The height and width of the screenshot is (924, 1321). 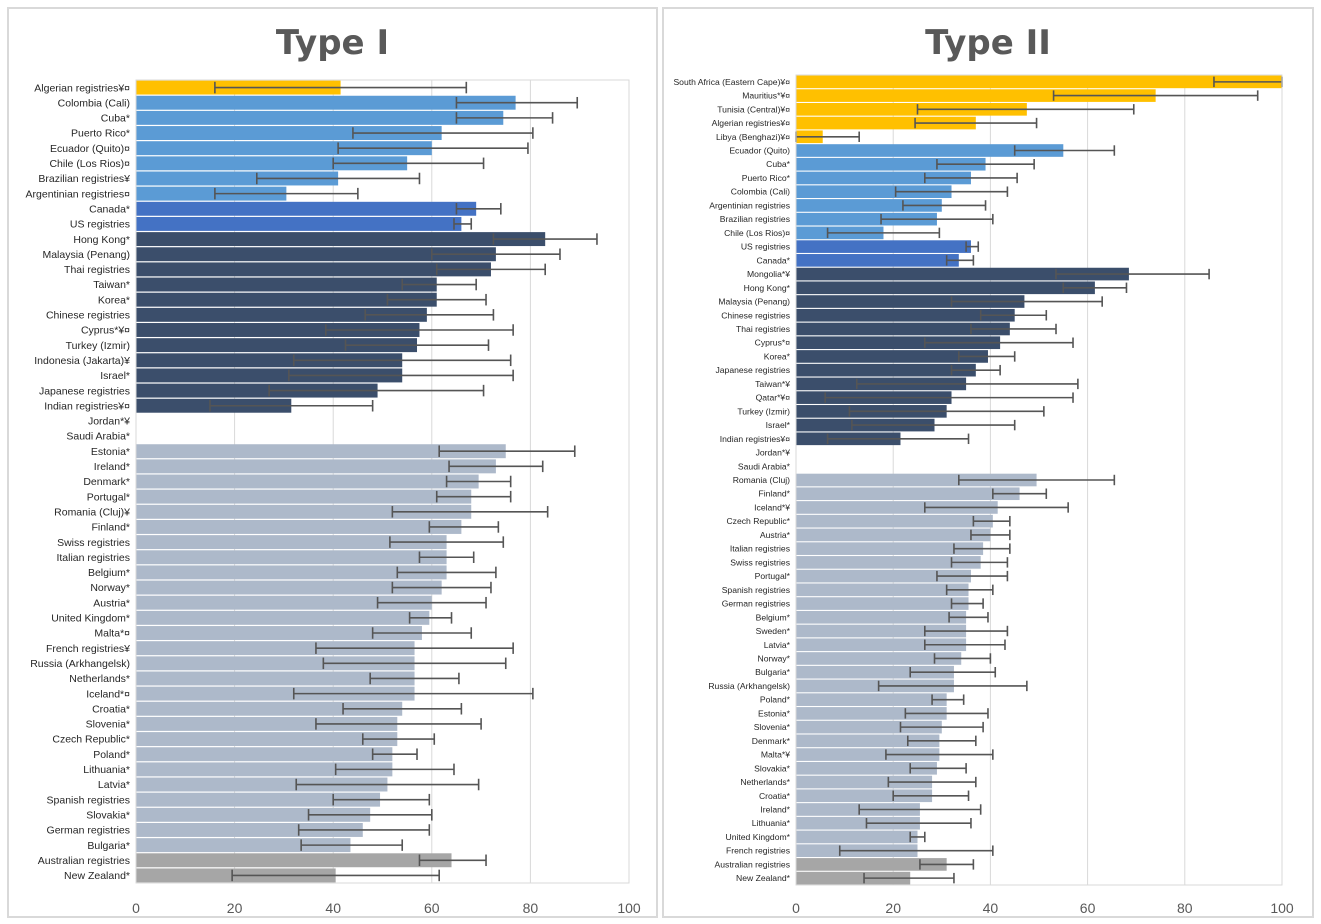 I want to click on type-i-category-label: Bulgaria*, so click(x=108, y=846).